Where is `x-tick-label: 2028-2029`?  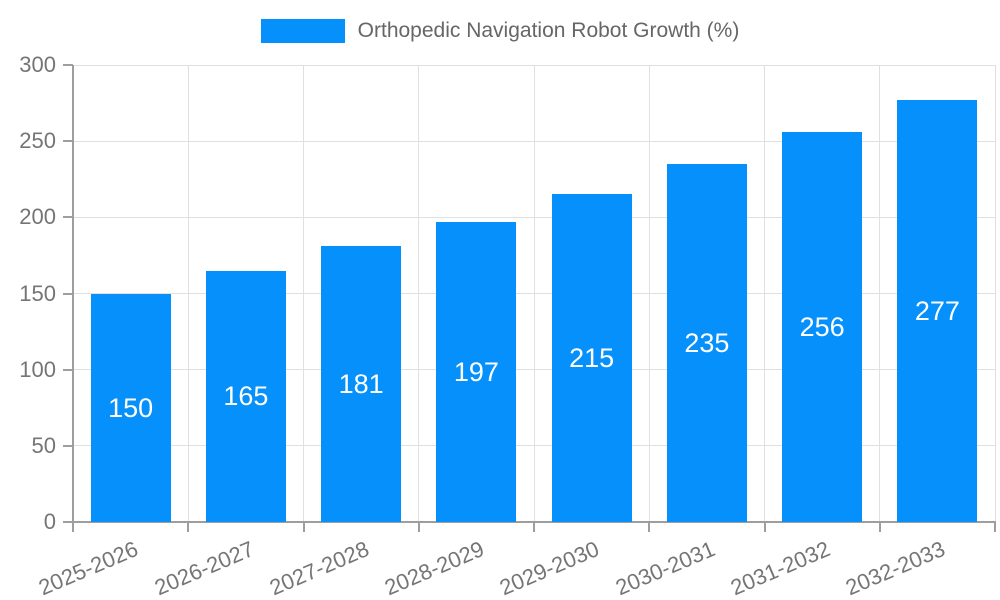
x-tick-label: 2028-2029 is located at coordinates (434, 568).